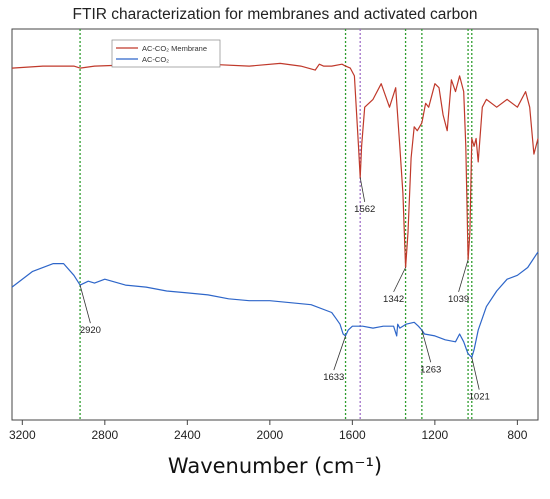 Image resolution: width=550 pixels, height=499 pixels. Describe the element at coordinates (269, 435) in the screenshot. I see `x-tick-label-2000: 2000` at that location.